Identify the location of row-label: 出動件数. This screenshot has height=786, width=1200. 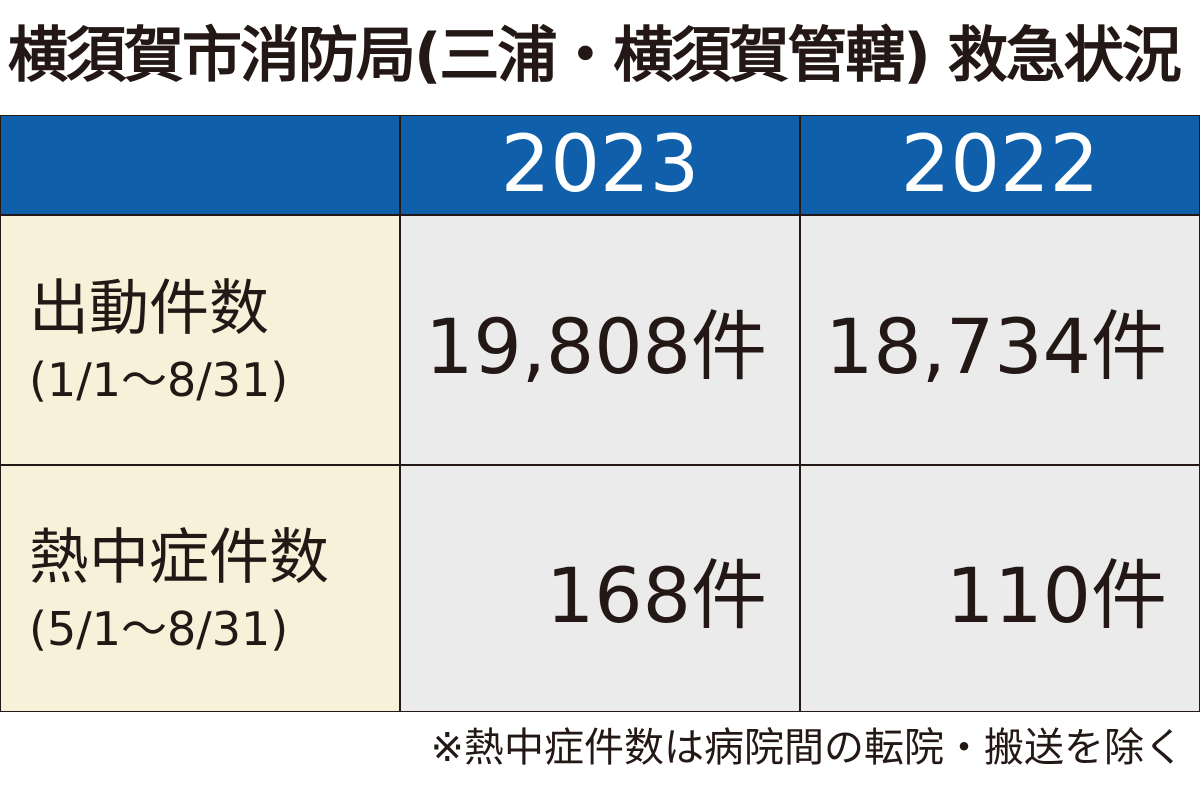
(149, 309).